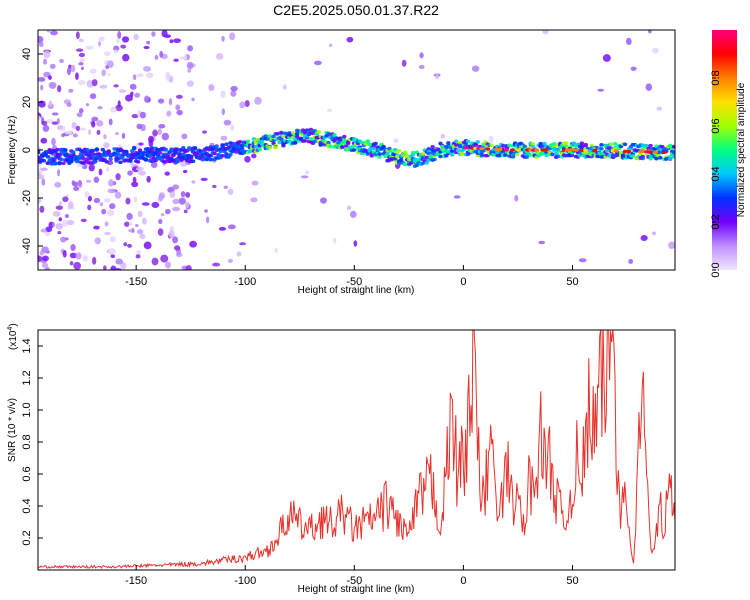 The height and width of the screenshot is (600, 750). What do you see at coordinates (27, 54) in the screenshot?
I see `y-tick-label: 40` at bounding box center [27, 54].